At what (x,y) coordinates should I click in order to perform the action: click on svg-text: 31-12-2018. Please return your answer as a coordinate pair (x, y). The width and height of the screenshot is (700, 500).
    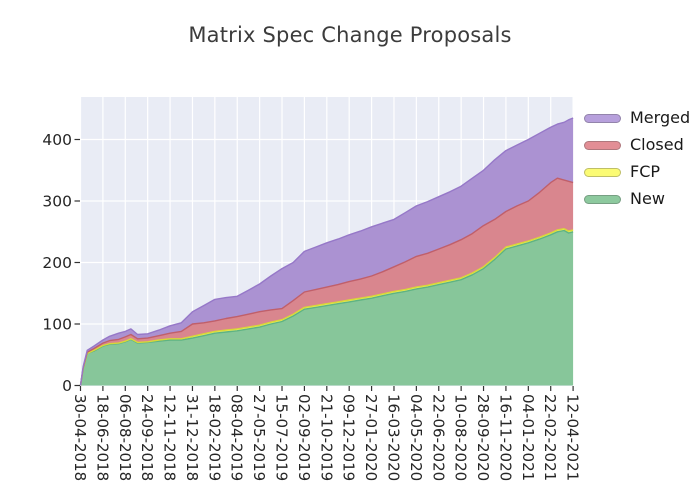
    Looking at the image, I should click on (192, 437).